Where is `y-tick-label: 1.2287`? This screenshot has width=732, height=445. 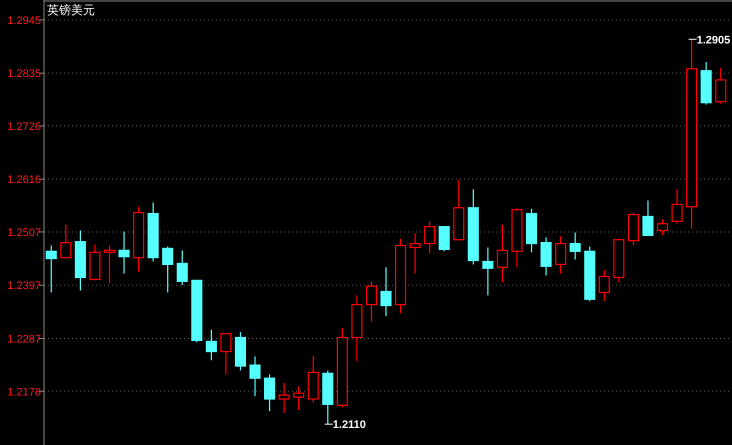
y-tick-label: 1.2287 is located at coordinates (24, 339).